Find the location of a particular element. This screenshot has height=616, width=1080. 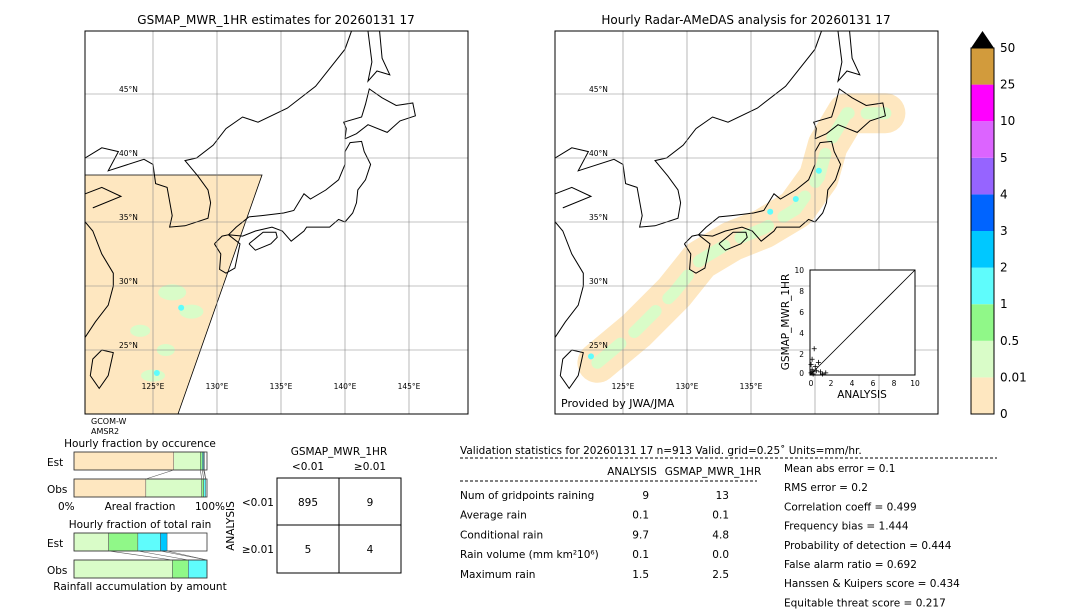

occurrence-title: Hourly fraction by occurence is located at coordinates (140, 444).